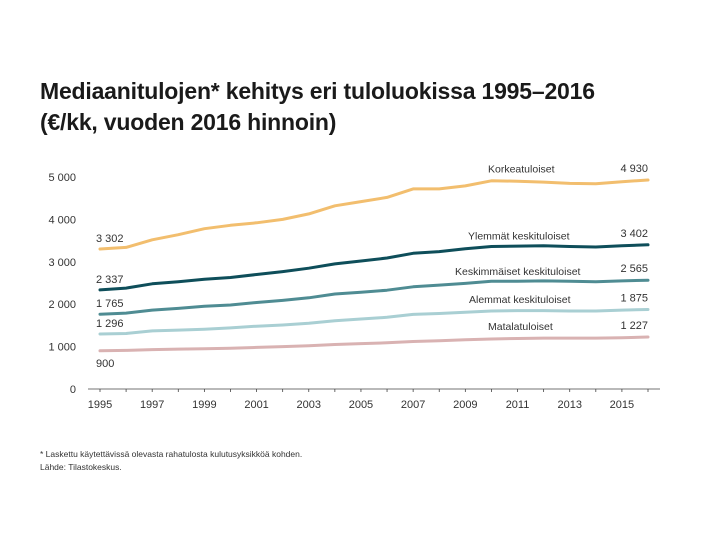  What do you see at coordinates (204, 405) in the screenshot?
I see `x-tick-label: 1999` at bounding box center [204, 405].